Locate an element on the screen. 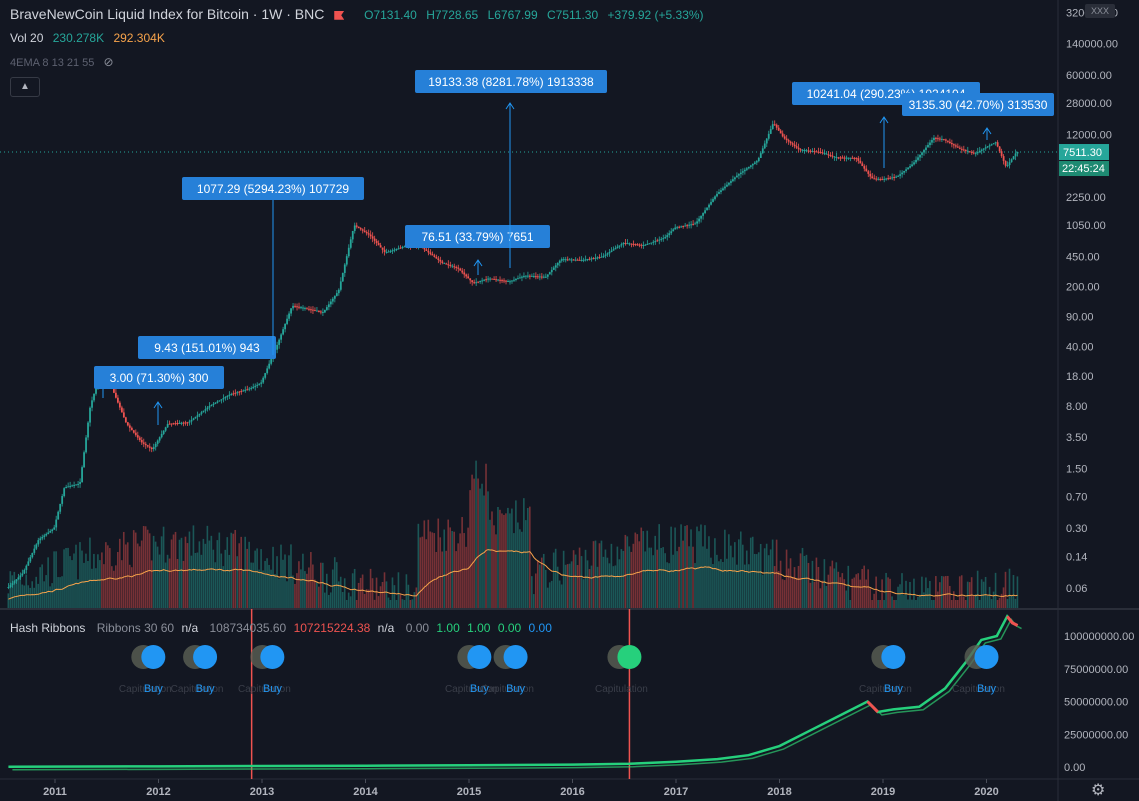  price-axis-label: 0.30 is located at coordinates (1076, 529).